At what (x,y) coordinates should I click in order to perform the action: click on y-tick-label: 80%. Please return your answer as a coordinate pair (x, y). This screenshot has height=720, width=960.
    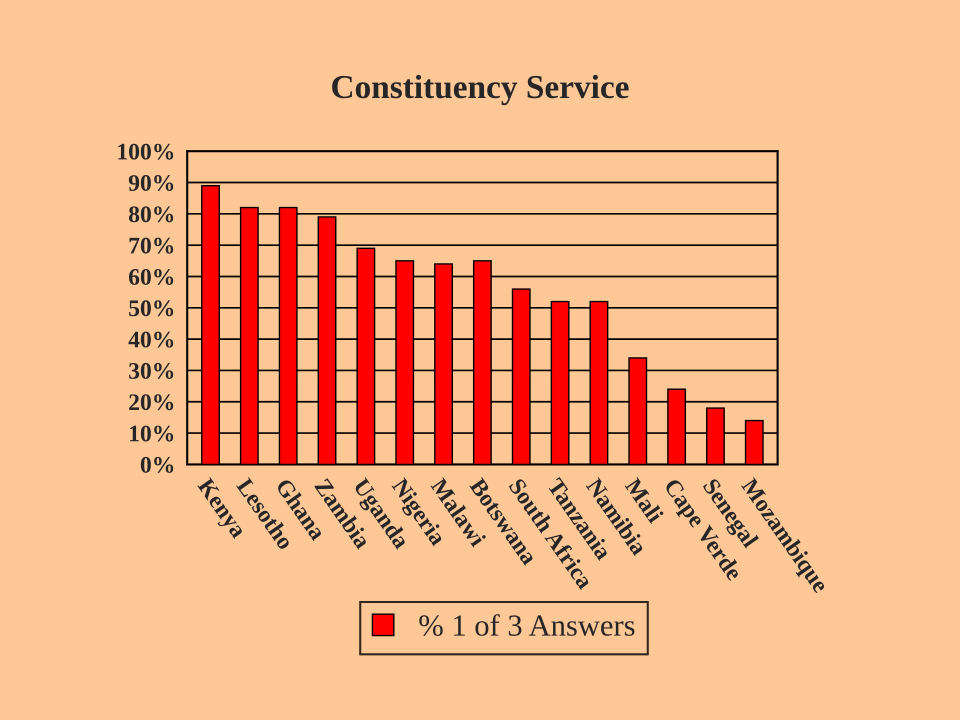
    Looking at the image, I should click on (151, 214).